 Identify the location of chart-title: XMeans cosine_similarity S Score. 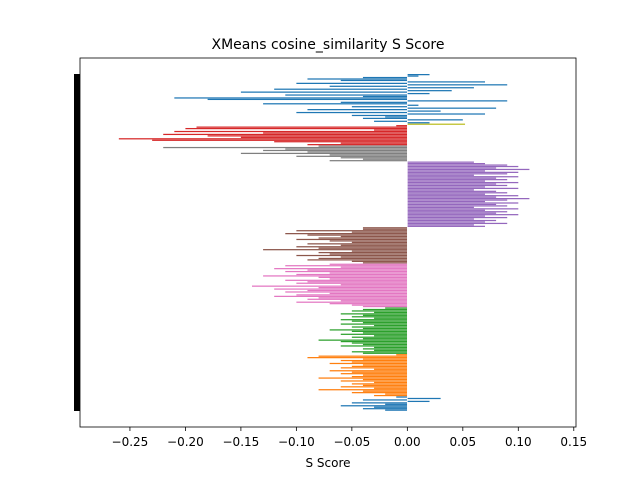
(327, 45).